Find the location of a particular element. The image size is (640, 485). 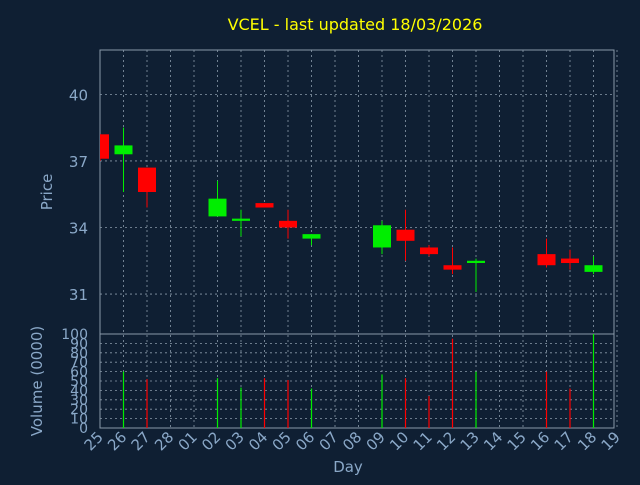

x-tick-label: 27 is located at coordinates (141, 441).